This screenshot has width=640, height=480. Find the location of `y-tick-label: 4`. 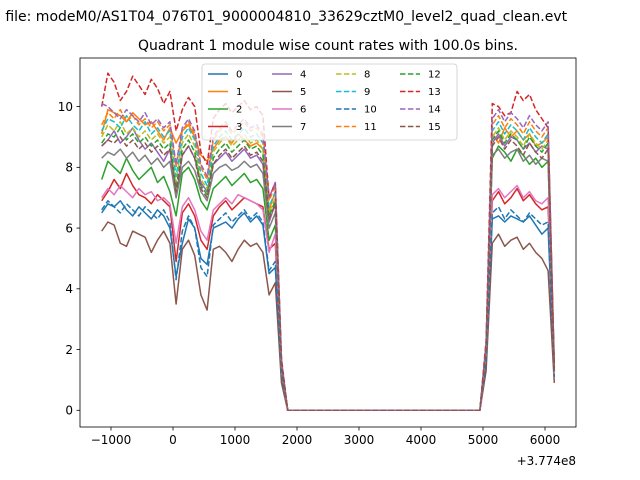

y-tick-label: 4 is located at coordinates (69, 289).